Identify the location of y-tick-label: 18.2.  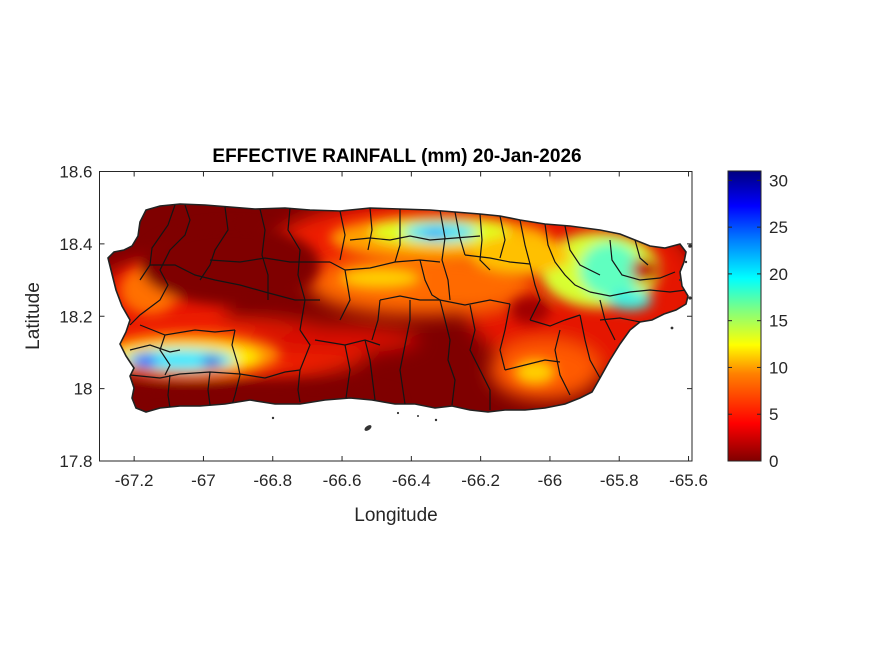
(75, 316).